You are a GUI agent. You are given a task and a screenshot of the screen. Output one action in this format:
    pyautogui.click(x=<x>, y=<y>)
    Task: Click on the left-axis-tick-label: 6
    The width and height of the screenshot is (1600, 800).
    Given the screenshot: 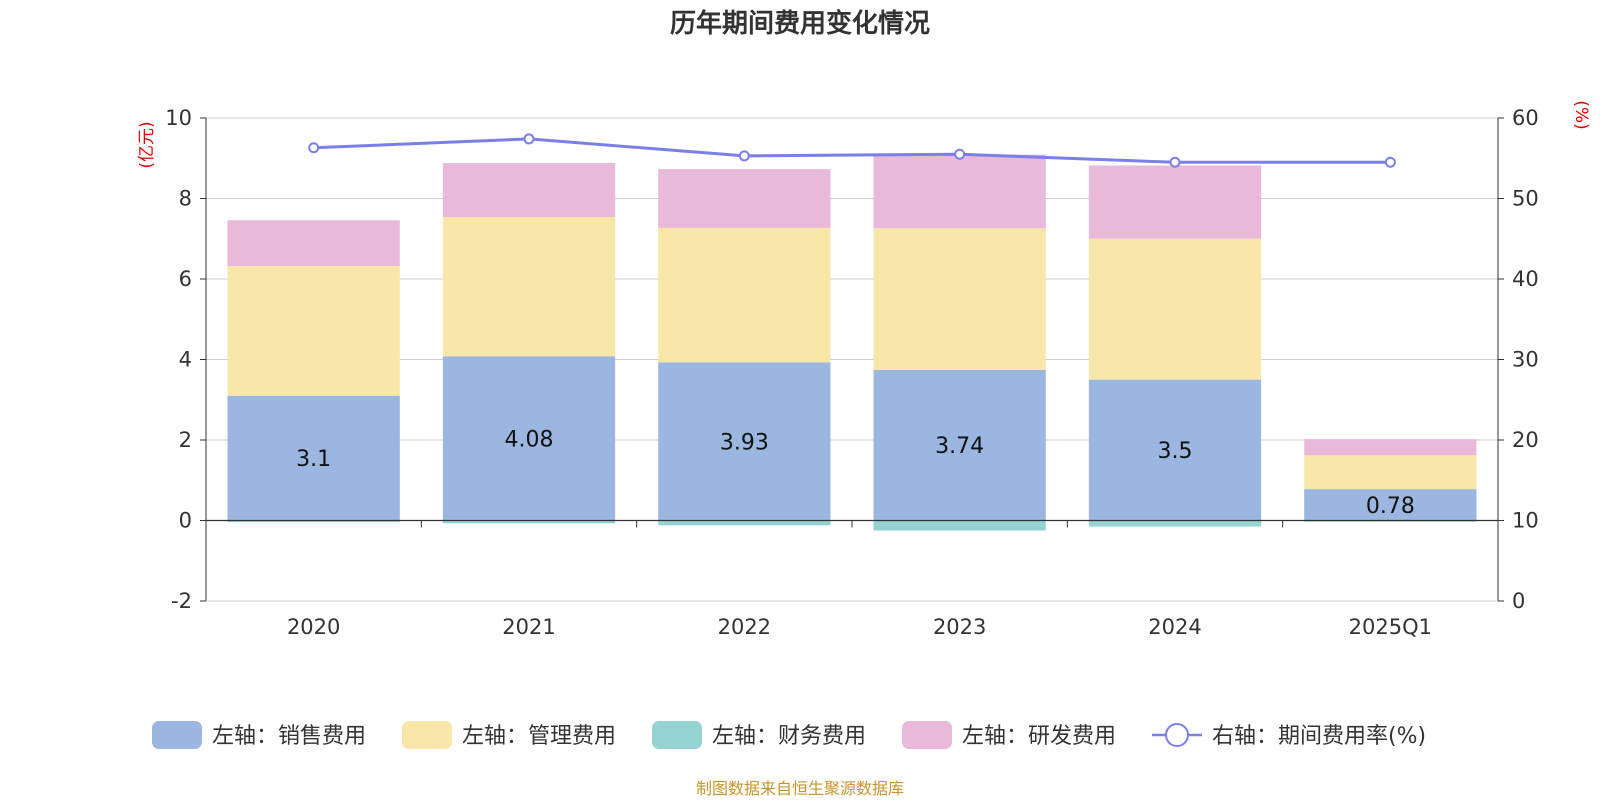 What is the action you would take?
    pyautogui.click(x=185, y=279)
    